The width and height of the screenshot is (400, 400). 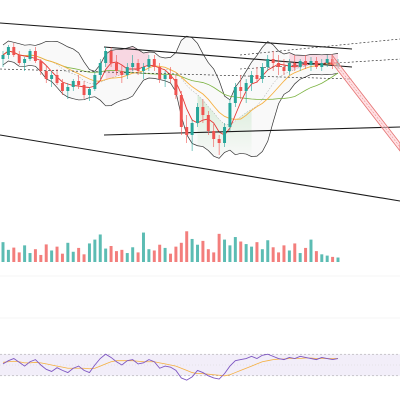 I want to click on channel-top-line, so click(x=319, y=47).